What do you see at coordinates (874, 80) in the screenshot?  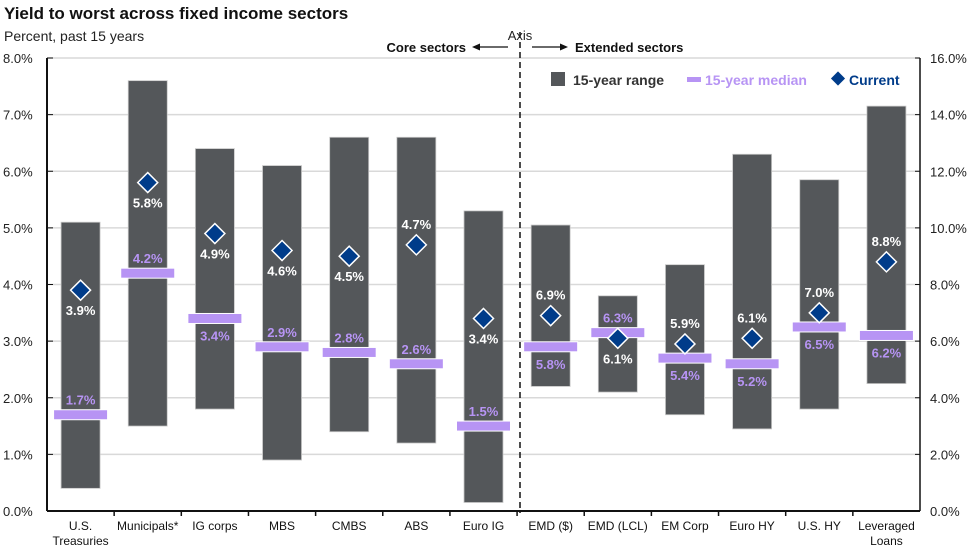 I see `legend-current-label: Current` at bounding box center [874, 80].